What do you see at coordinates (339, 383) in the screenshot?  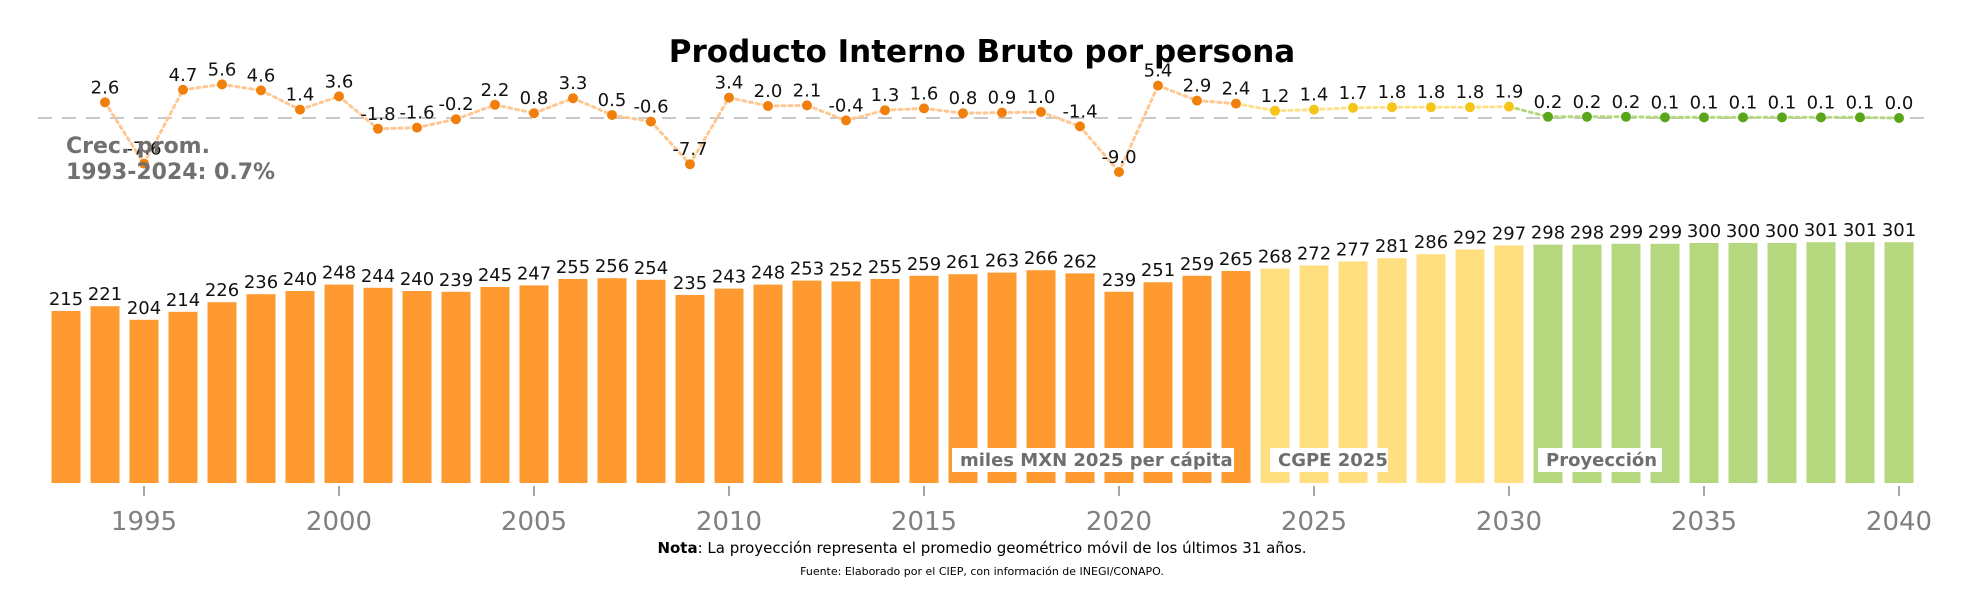 I see `bar-2000` at bounding box center [339, 383].